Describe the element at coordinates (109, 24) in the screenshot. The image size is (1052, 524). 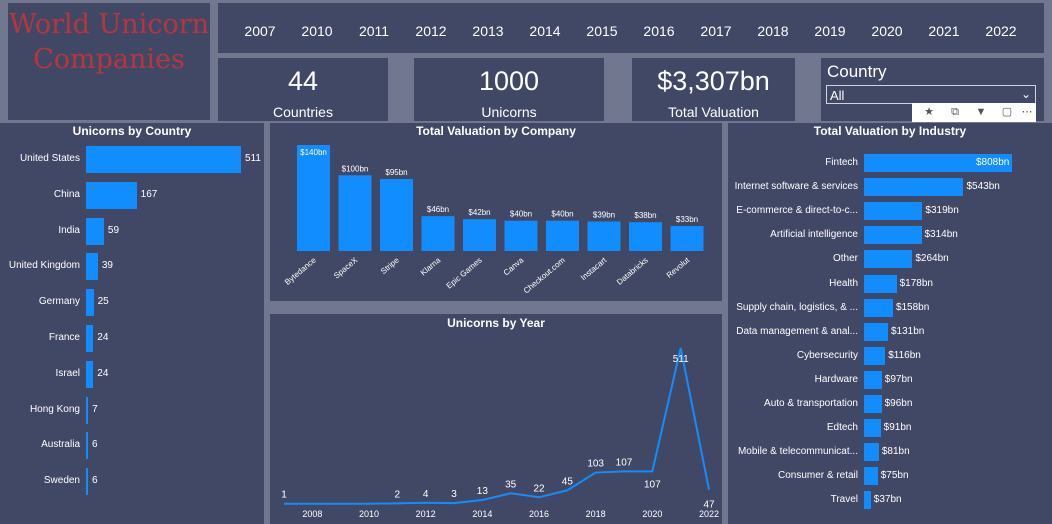
I see `title-line-1: World Unicorn` at that location.